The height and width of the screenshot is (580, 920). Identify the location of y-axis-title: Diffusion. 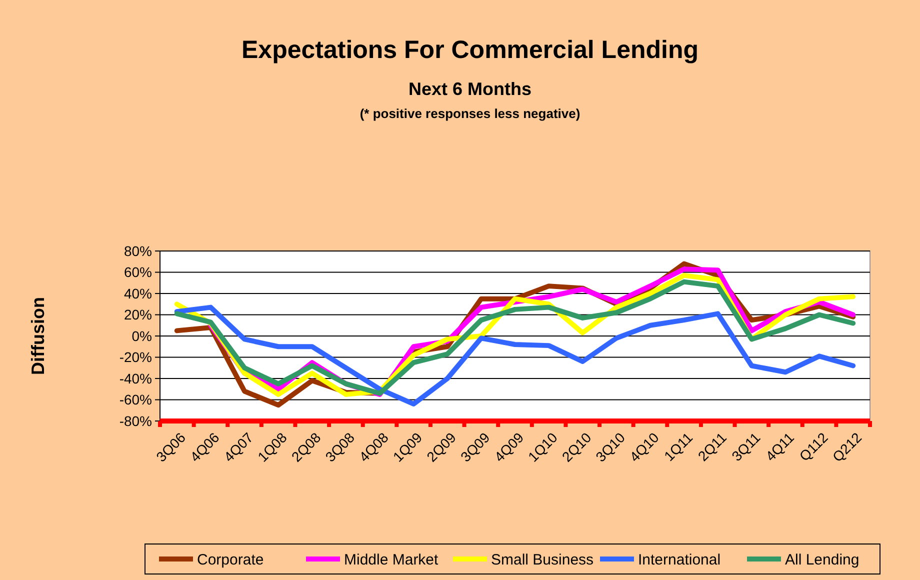
(38, 336).